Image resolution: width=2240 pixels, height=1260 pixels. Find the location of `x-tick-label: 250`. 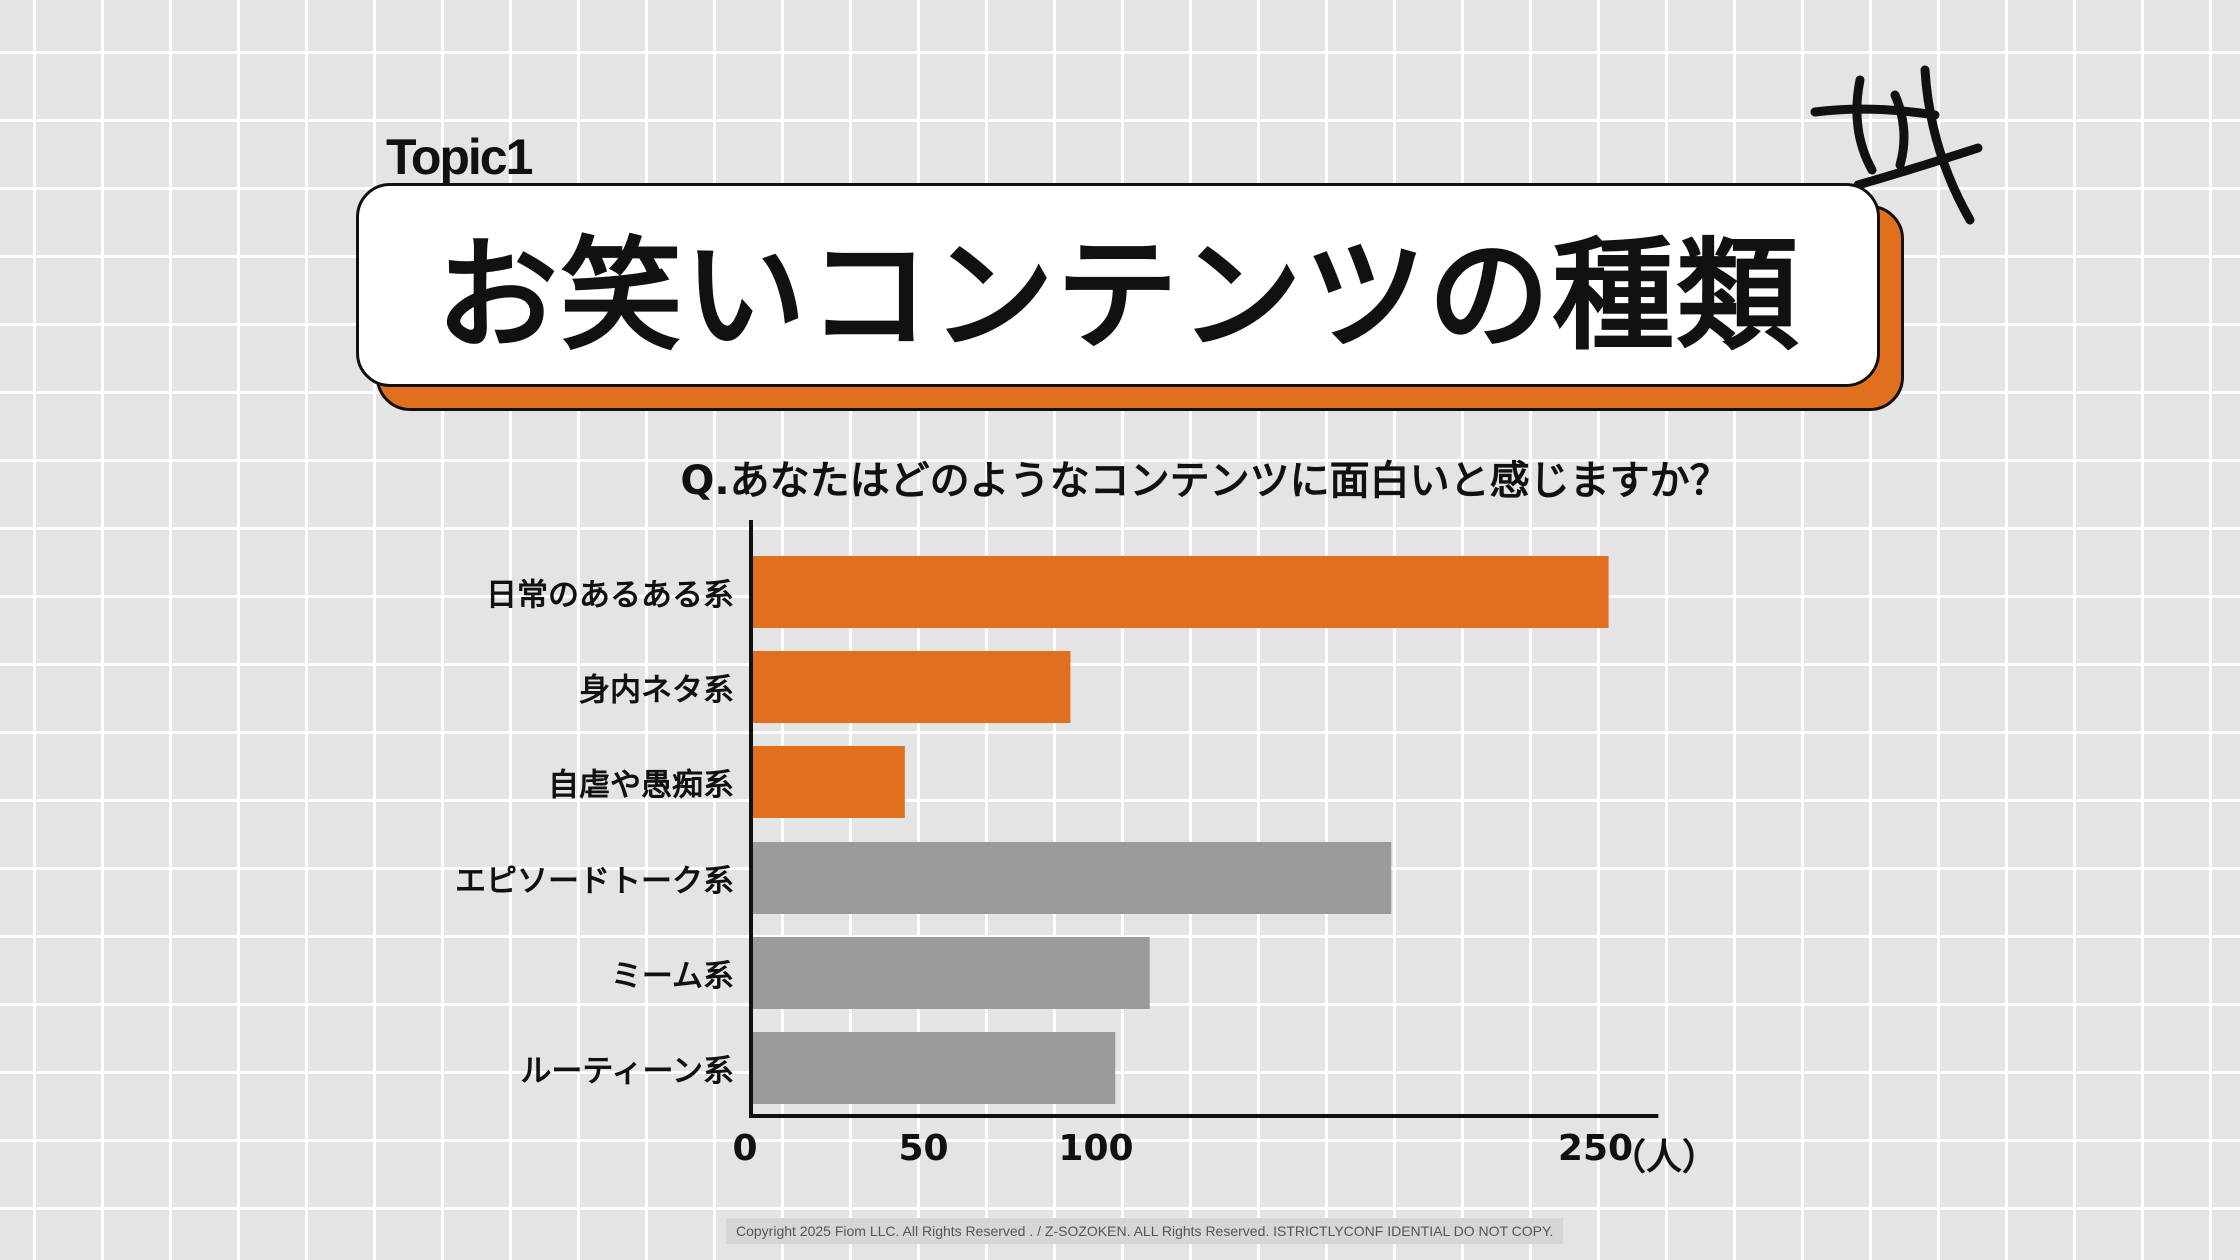

x-tick-label: 250 is located at coordinates (1595, 1148).